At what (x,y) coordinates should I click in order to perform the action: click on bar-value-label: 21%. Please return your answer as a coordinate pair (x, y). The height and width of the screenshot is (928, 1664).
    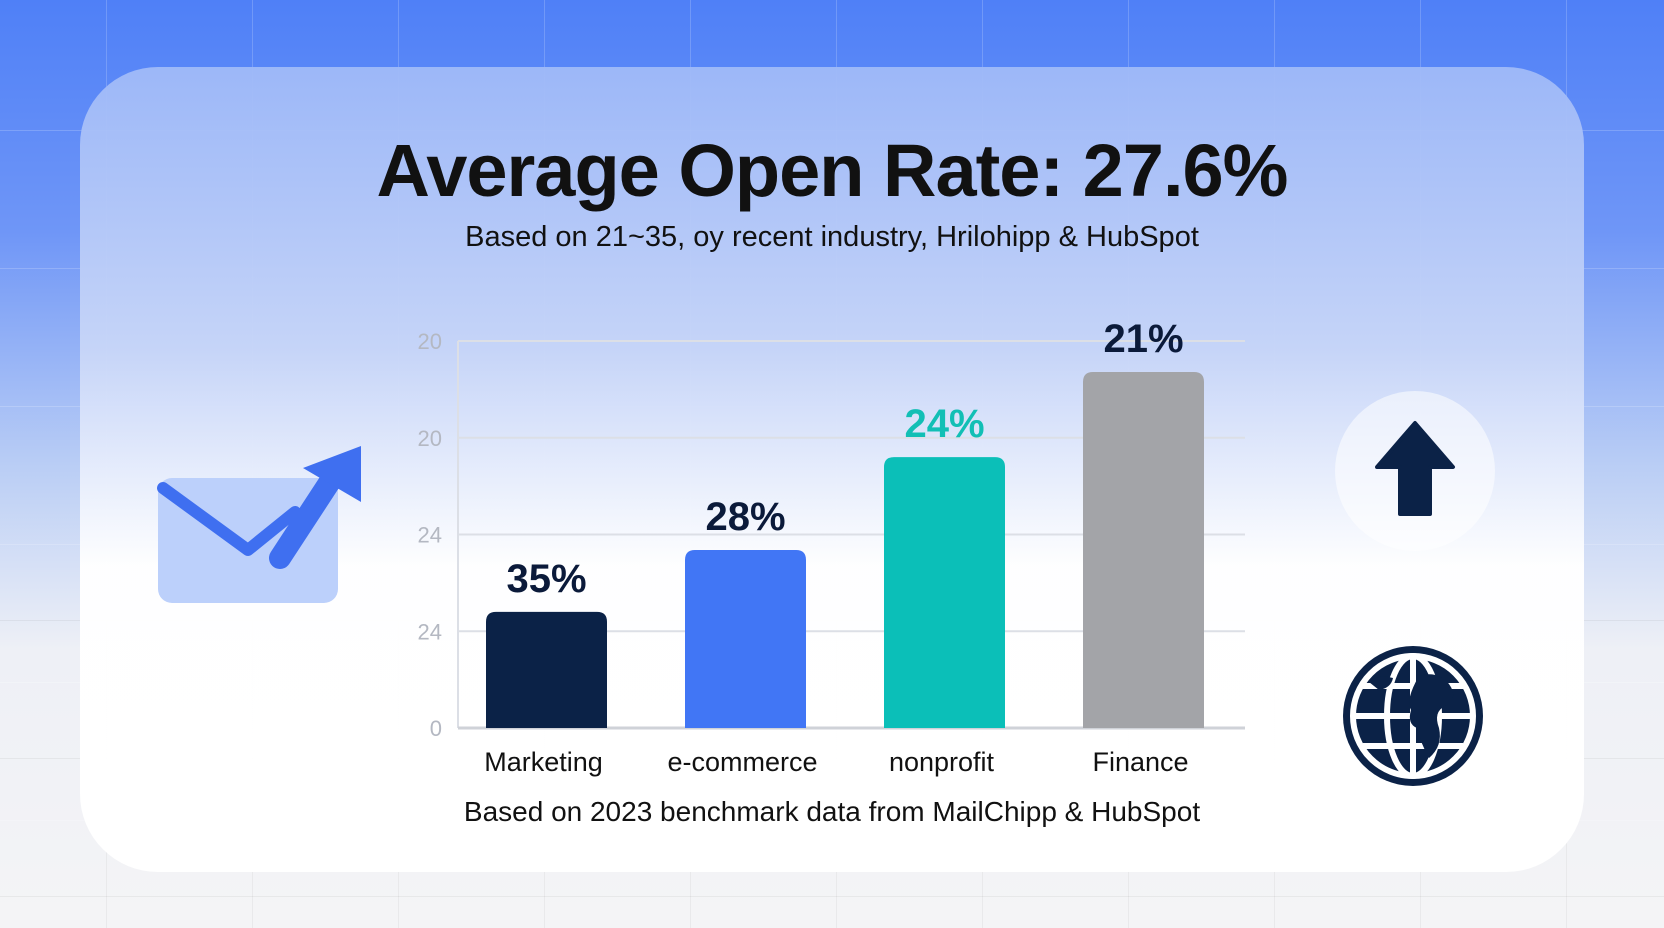
    Looking at the image, I should click on (1143, 339).